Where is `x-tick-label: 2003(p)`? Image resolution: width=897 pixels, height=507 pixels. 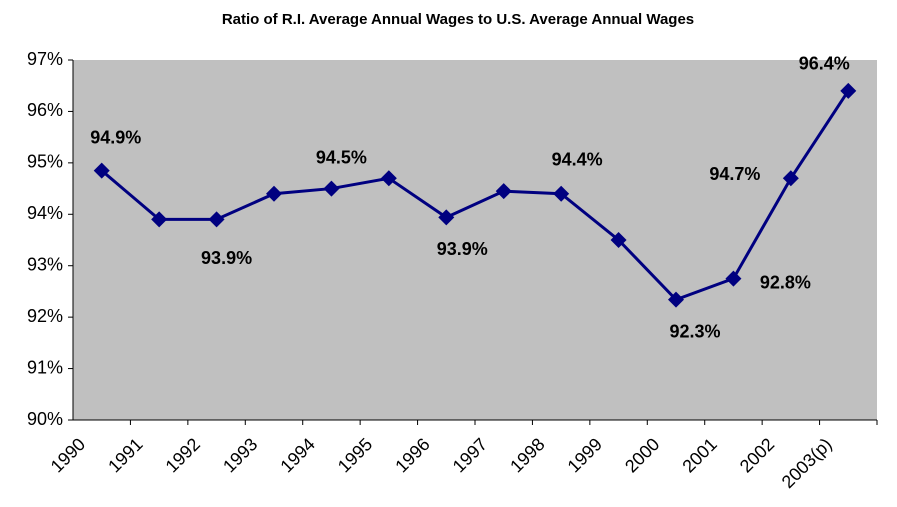 x-tick-label: 2003(p) is located at coordinates (807, 463).